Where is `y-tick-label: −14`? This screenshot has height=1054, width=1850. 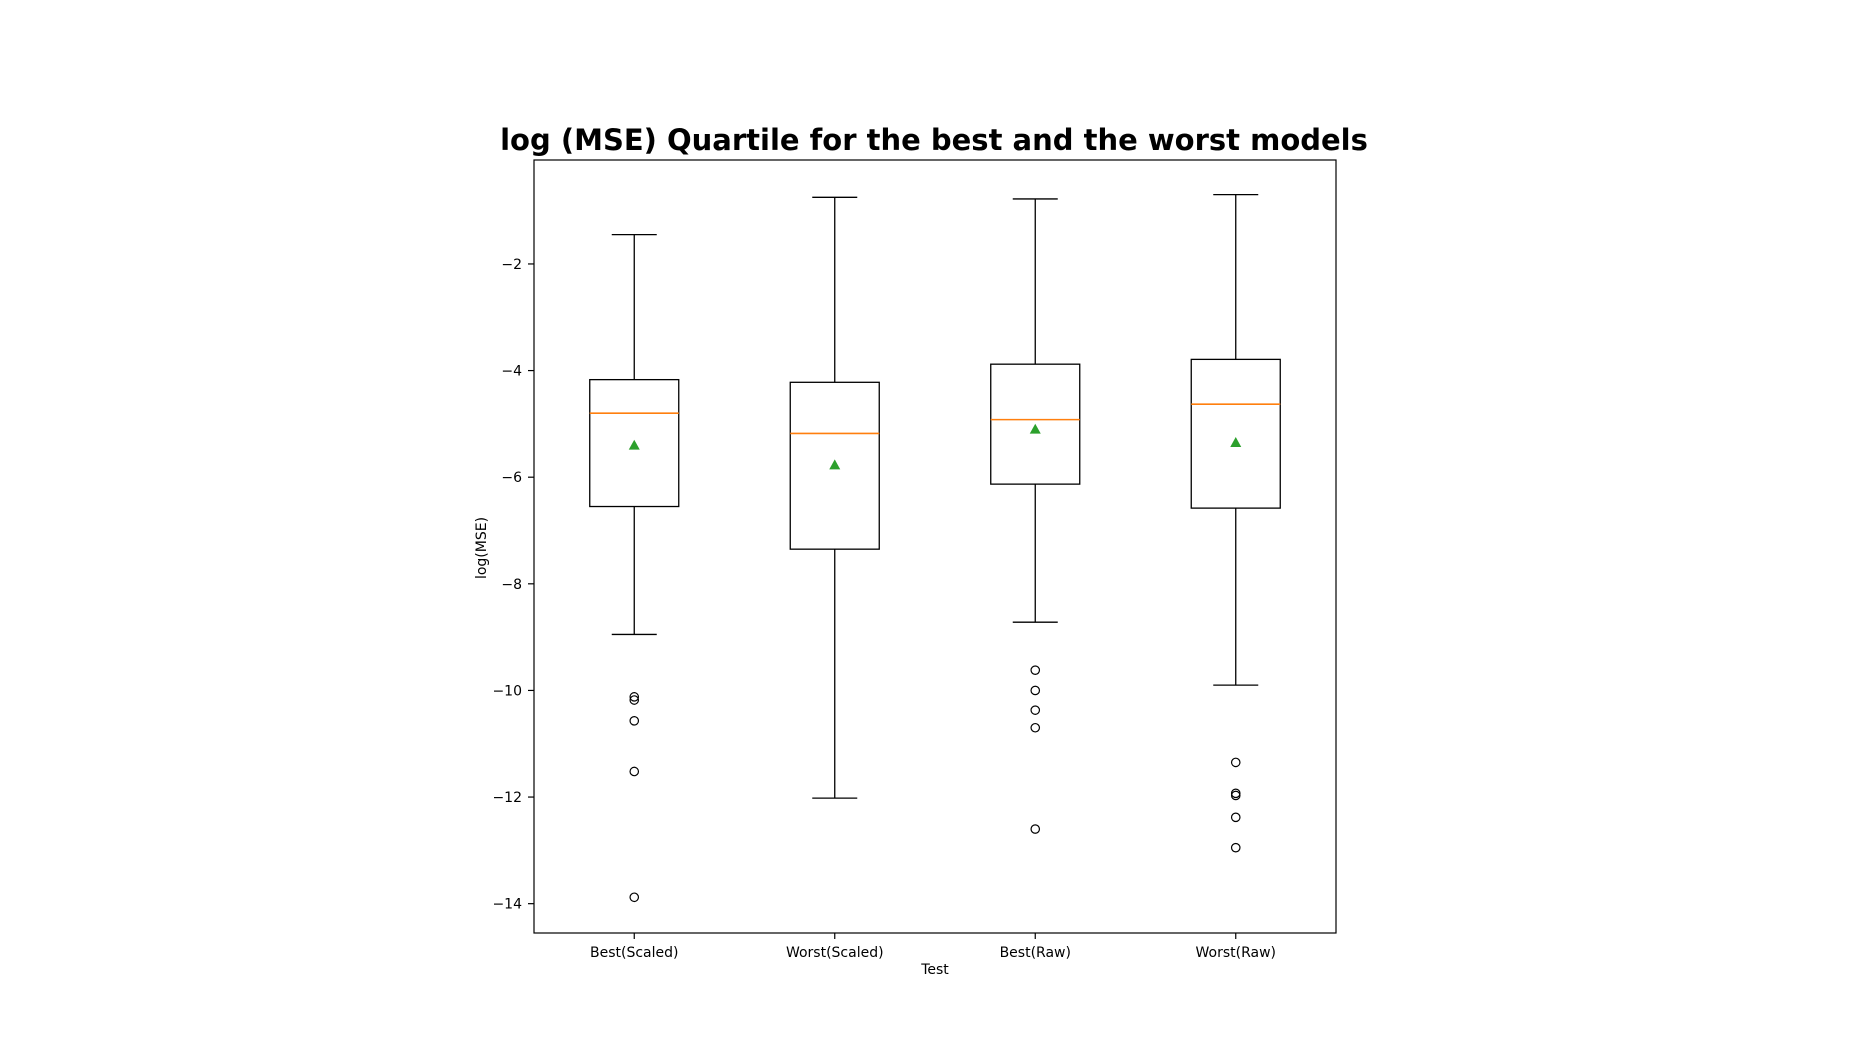
y-tick-label: −14 is located at coordinates (507, 905).